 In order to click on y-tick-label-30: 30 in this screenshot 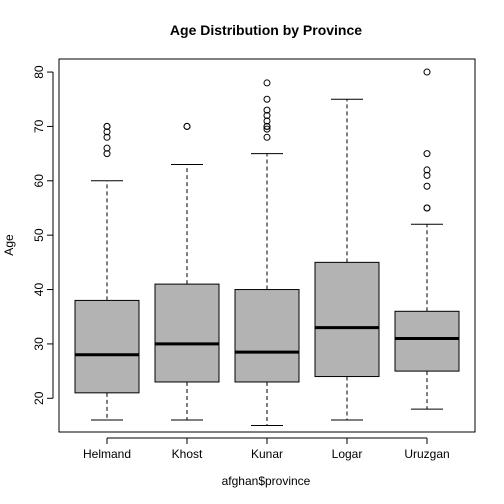, I will do `click(39, 344)`.